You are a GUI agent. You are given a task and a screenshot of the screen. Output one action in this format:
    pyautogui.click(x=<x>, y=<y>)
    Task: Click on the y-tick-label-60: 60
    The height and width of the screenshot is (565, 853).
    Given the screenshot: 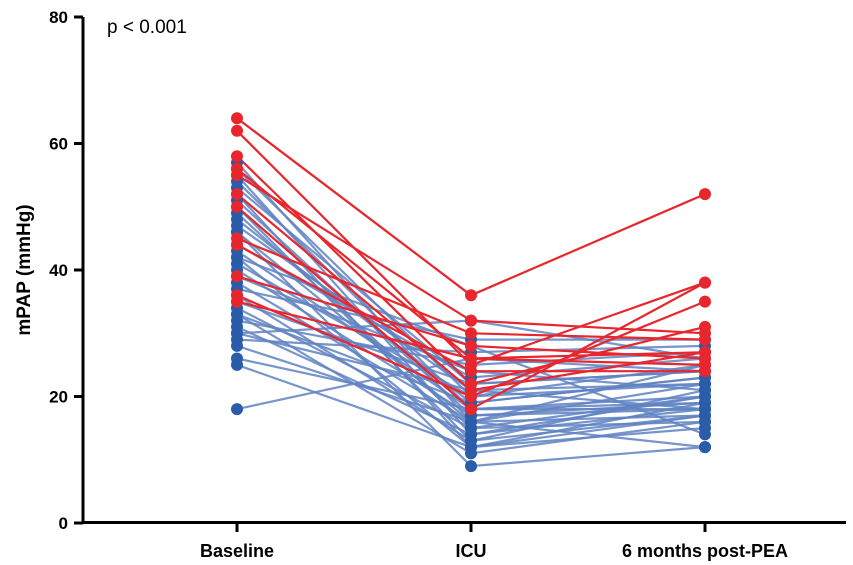 What is the action you would take?
    pyautogui.click(x=58, y=144)
    